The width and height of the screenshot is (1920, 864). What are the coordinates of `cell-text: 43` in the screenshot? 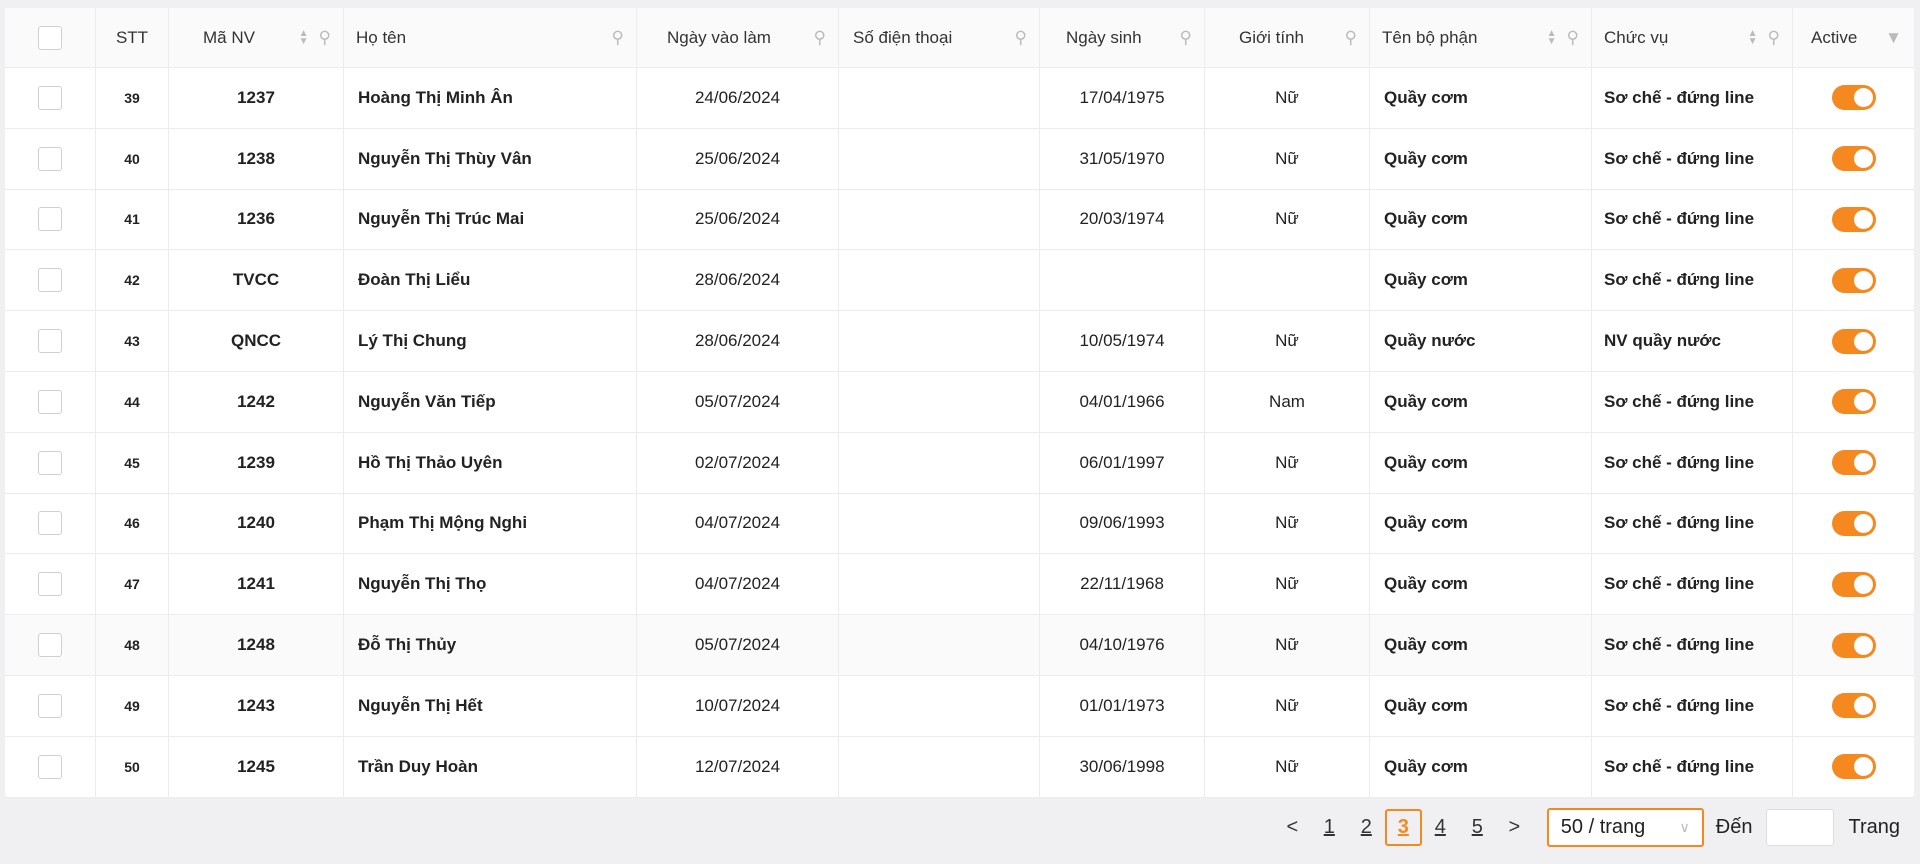 It's located at (132, 341).